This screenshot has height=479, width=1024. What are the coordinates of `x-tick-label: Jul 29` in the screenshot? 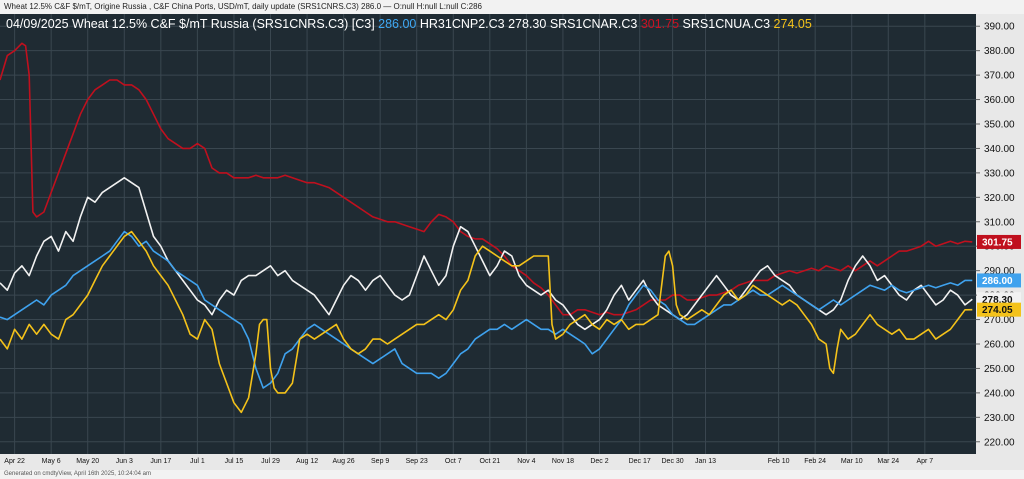 It's located at (270, 461).